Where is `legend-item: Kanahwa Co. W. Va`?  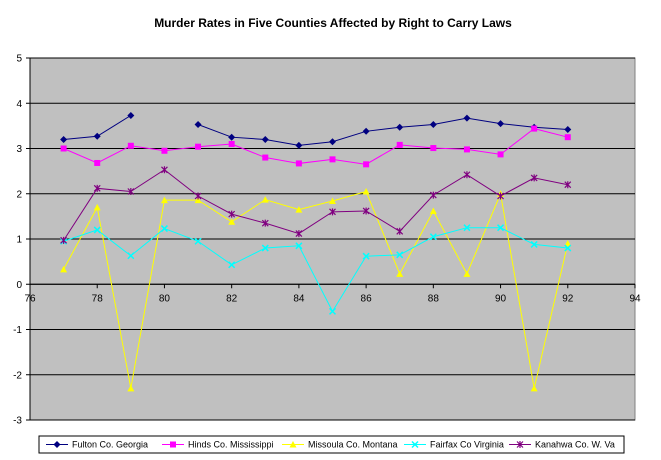 legend-item: Kanahwa Co. W. Va is located at coordinates (562, 445).